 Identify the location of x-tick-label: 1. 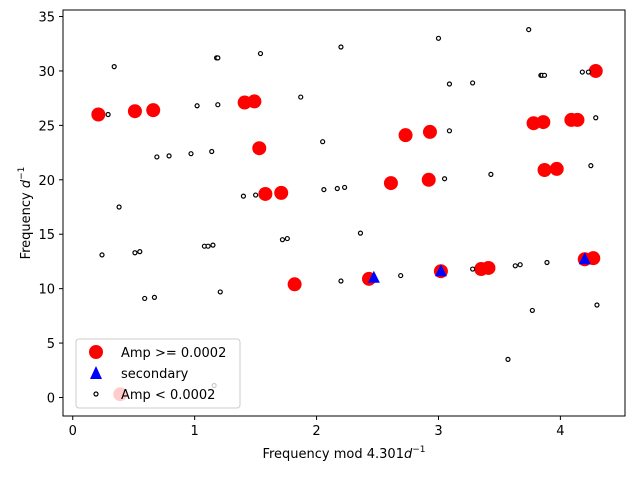
(195, 431).